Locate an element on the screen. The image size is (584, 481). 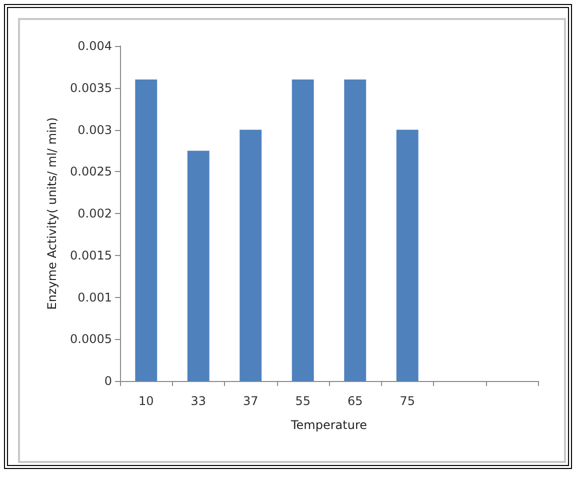
x-tick-label: 75 is located at coordinates (408, 401).